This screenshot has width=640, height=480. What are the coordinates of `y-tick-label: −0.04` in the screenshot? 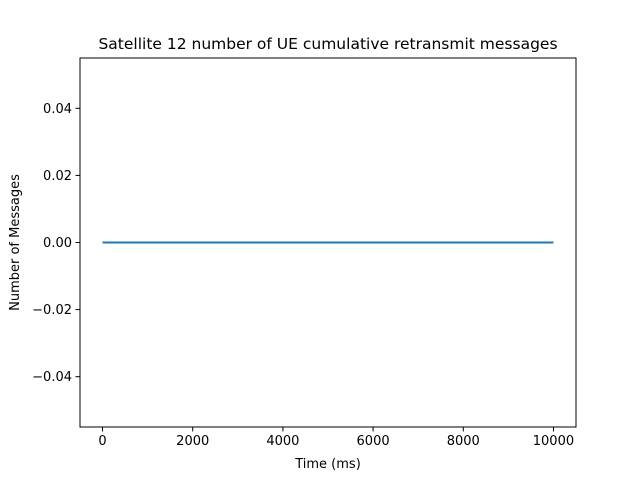 It's located at (52, 377).